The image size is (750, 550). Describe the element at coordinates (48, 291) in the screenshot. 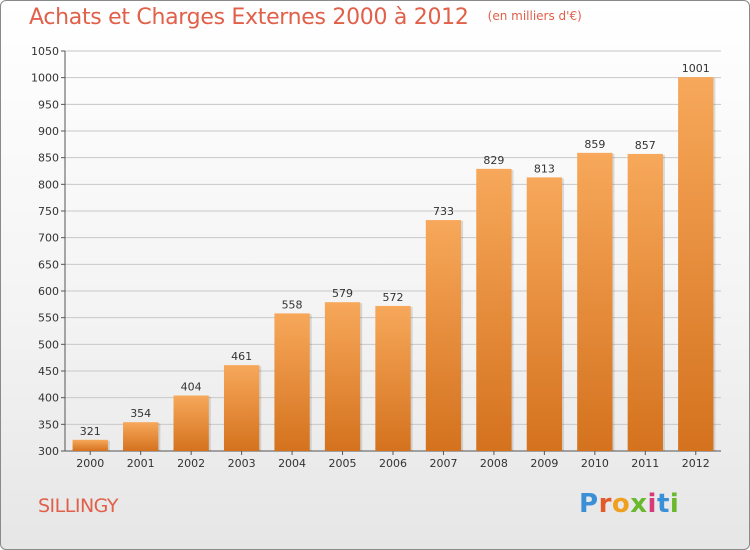

I see `y-tick-label: 600` at that location.